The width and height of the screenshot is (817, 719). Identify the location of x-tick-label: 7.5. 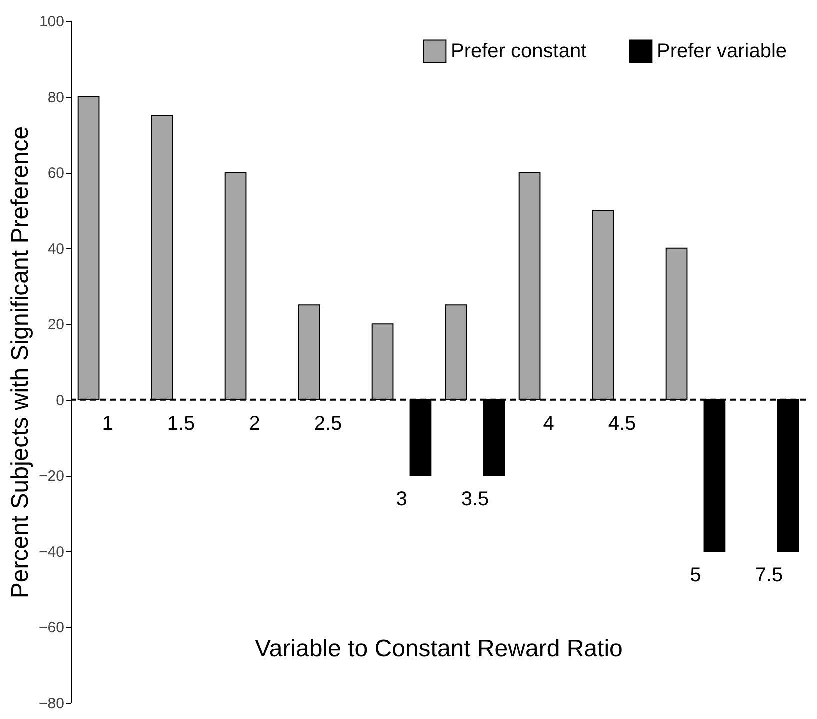
(769, 575).